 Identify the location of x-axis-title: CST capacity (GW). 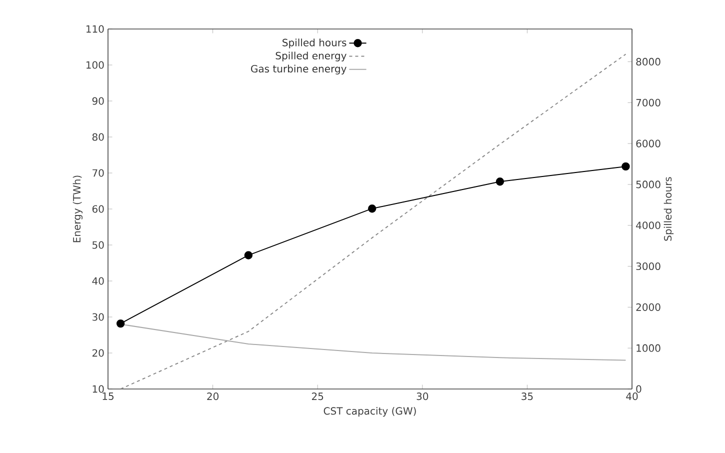
(370, 411).